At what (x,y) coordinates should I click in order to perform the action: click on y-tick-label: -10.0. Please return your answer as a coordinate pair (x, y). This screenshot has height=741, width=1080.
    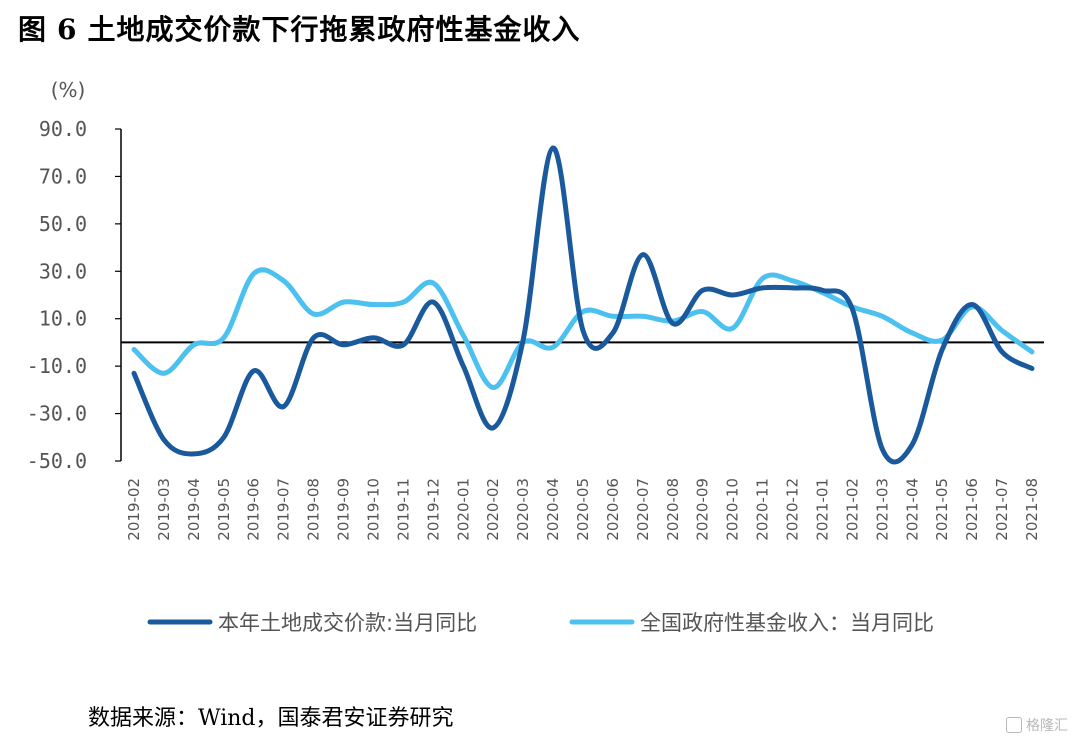
    Looking at the image, I should click on (57, 366).